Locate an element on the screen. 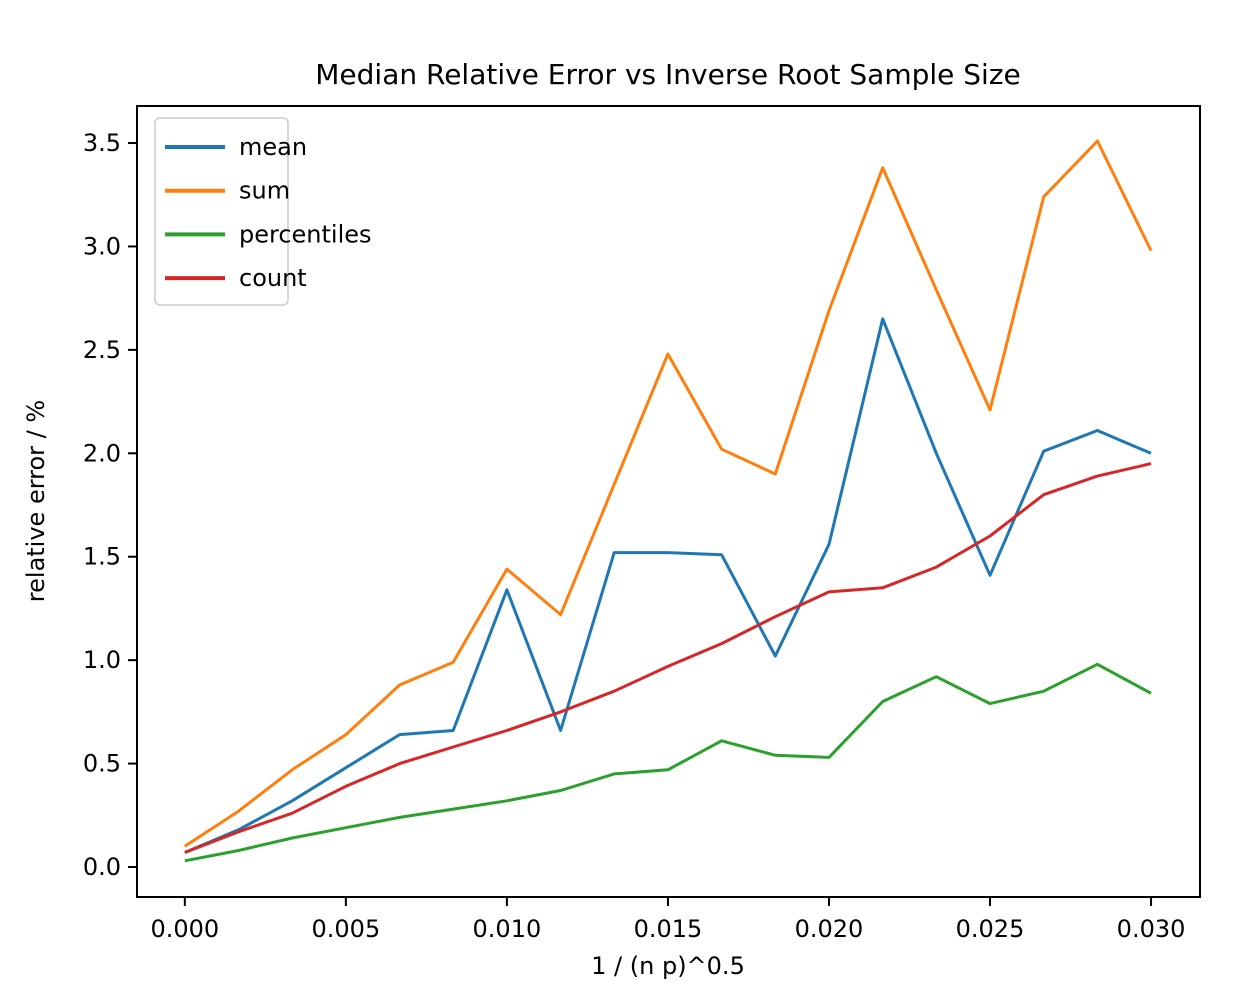  legend-label-count: count is located at coordinates (273, 278).